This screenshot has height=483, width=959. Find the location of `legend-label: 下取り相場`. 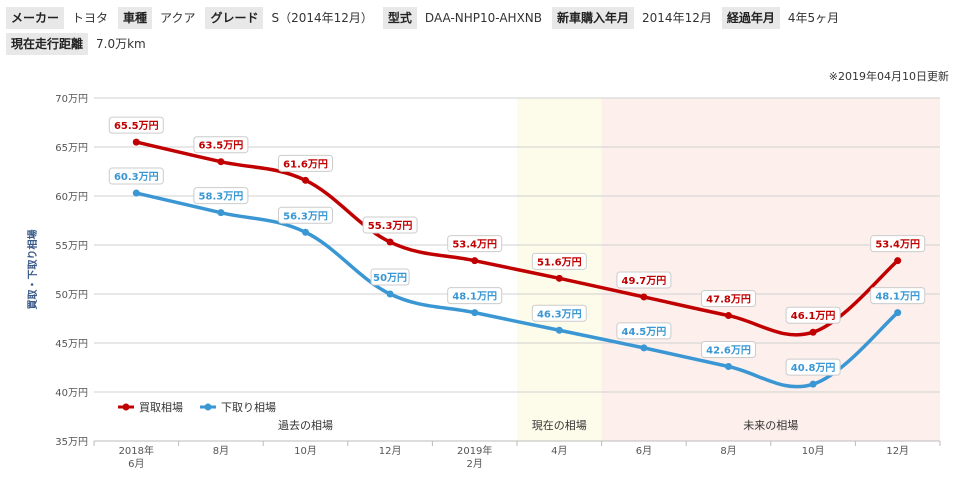

legend-label: 下取り相場 is located at coordinates (248, 407).